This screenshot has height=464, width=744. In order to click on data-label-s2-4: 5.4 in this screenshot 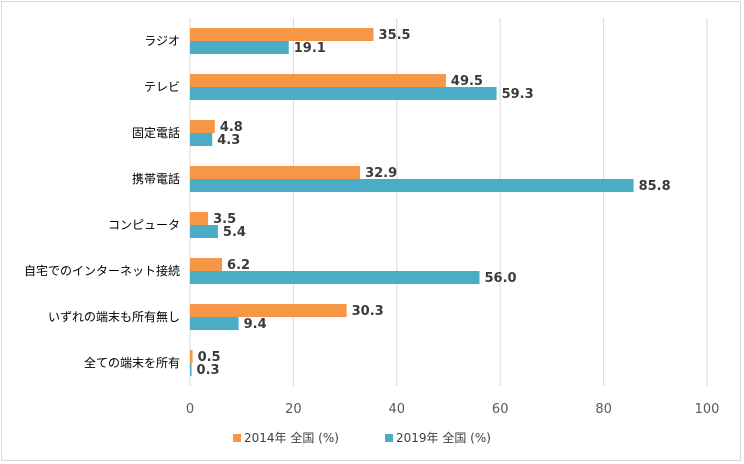, I will do `click(234, 232)`.